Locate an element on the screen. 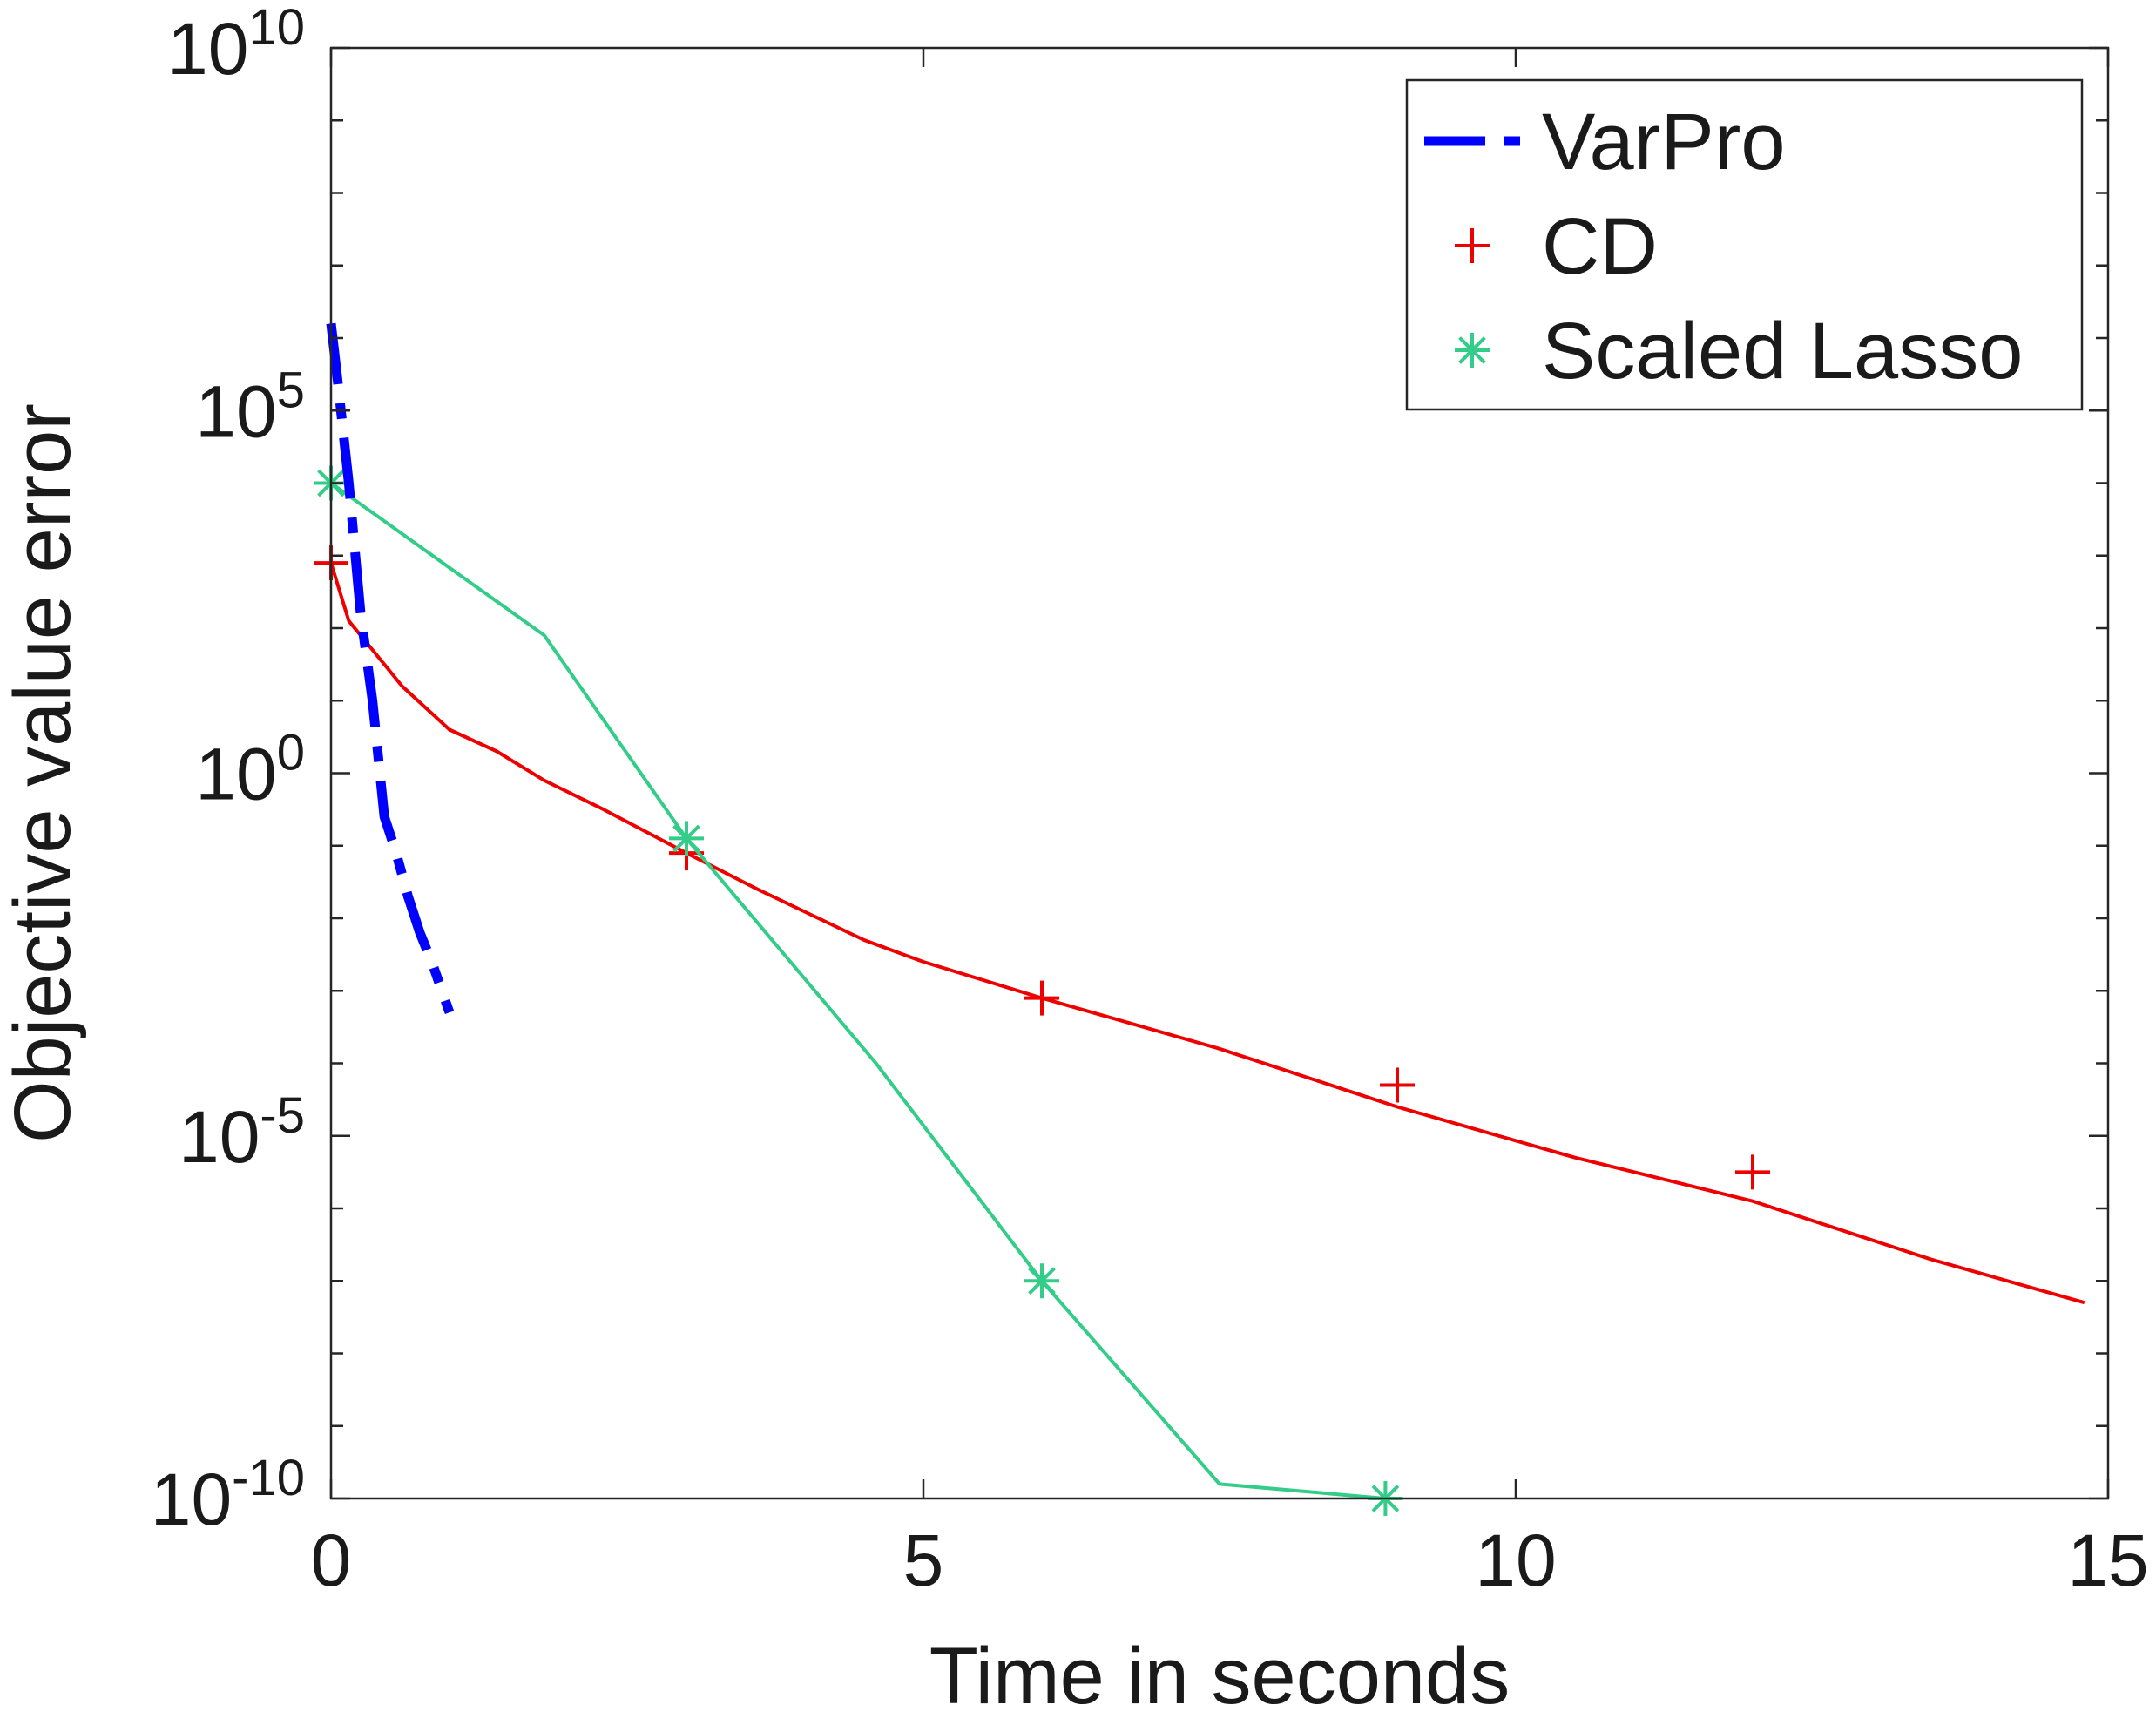 This screenshot has height=1725, width=2156. x-tick-label: 5 is located at coordinates (924, 1560).